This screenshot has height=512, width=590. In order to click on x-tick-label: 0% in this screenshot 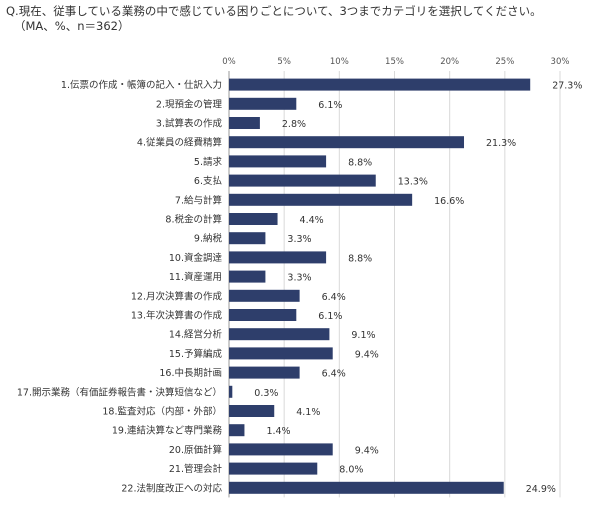, I will do `click(229, 62)`.